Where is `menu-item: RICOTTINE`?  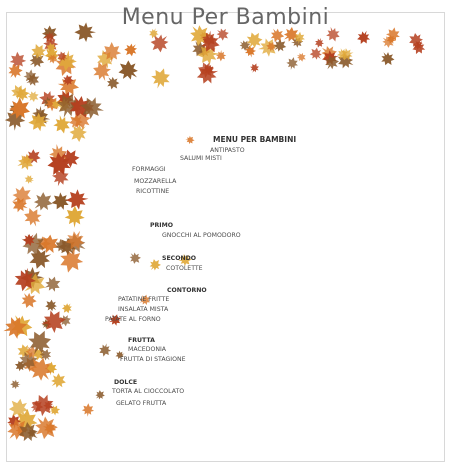
menu-item: RICOTTINE is located at coordinates (153, 191).